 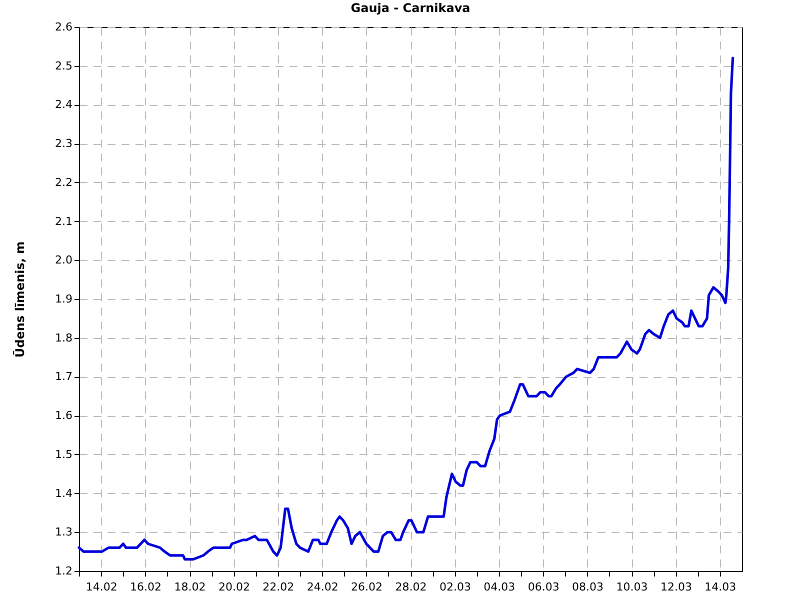 What do you see at coordinates (63, 571) in the screenshot?
I see `y-tick-label: 1.2` at bounding box center [63, 571].